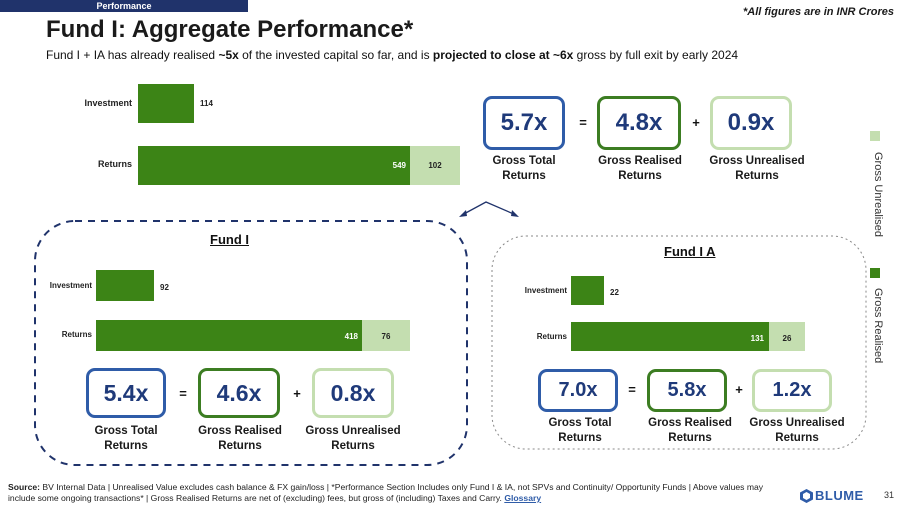 This screenshot has height=510, width=904. What do you see at coordinates (240, 438) in the screenshot?
I see `fund1-realised-caption: Gross Realised Returns` at bounding box center [240, 438].